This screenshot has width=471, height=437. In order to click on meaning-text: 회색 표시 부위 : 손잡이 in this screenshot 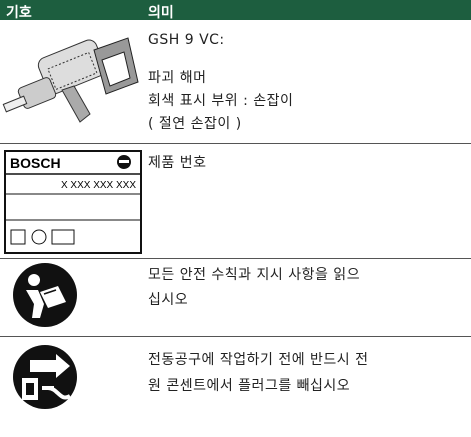, I will do `click(221, 101)`.